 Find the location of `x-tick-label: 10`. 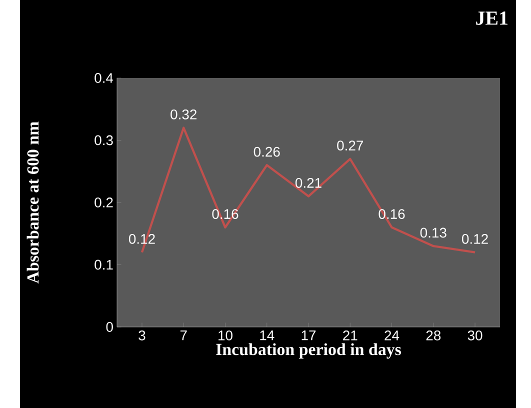

x-tick-label: 10 is located at coordinates (225, 335).